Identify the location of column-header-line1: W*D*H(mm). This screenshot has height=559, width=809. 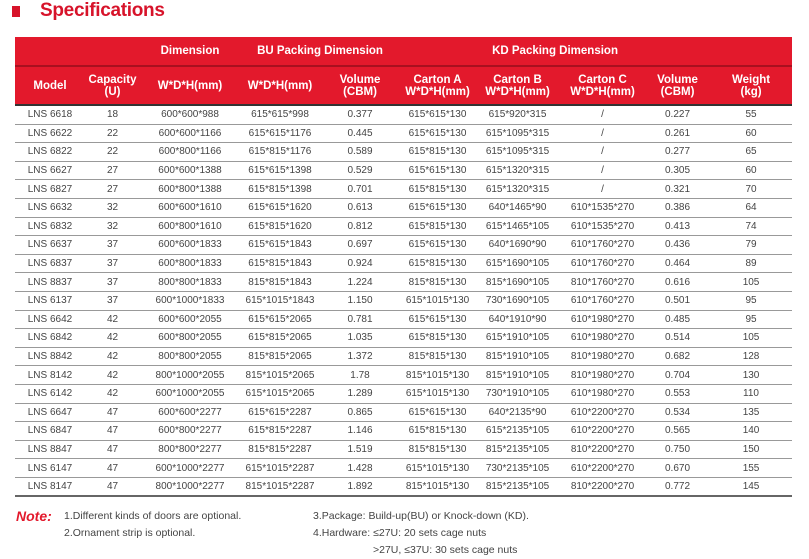
(190, 85).